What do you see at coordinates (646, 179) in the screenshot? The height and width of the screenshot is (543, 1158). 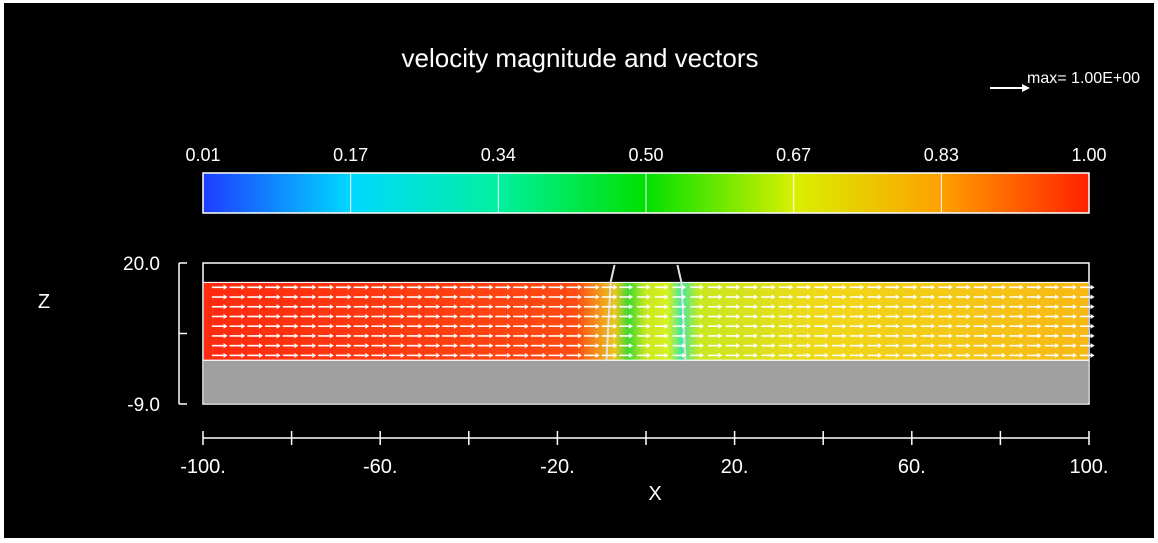 I see `colorbar: 0.01 0.17 0.34 0.50 0.67 0.83 1.00` at bounding box center [646, 179].